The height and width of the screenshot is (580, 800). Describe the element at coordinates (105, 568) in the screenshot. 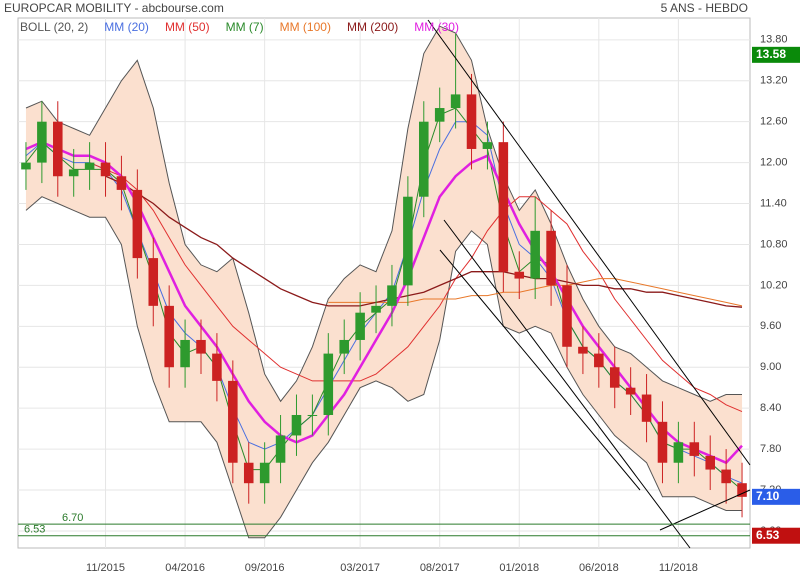

I see `x-tick-label: 11/2015` at that location.